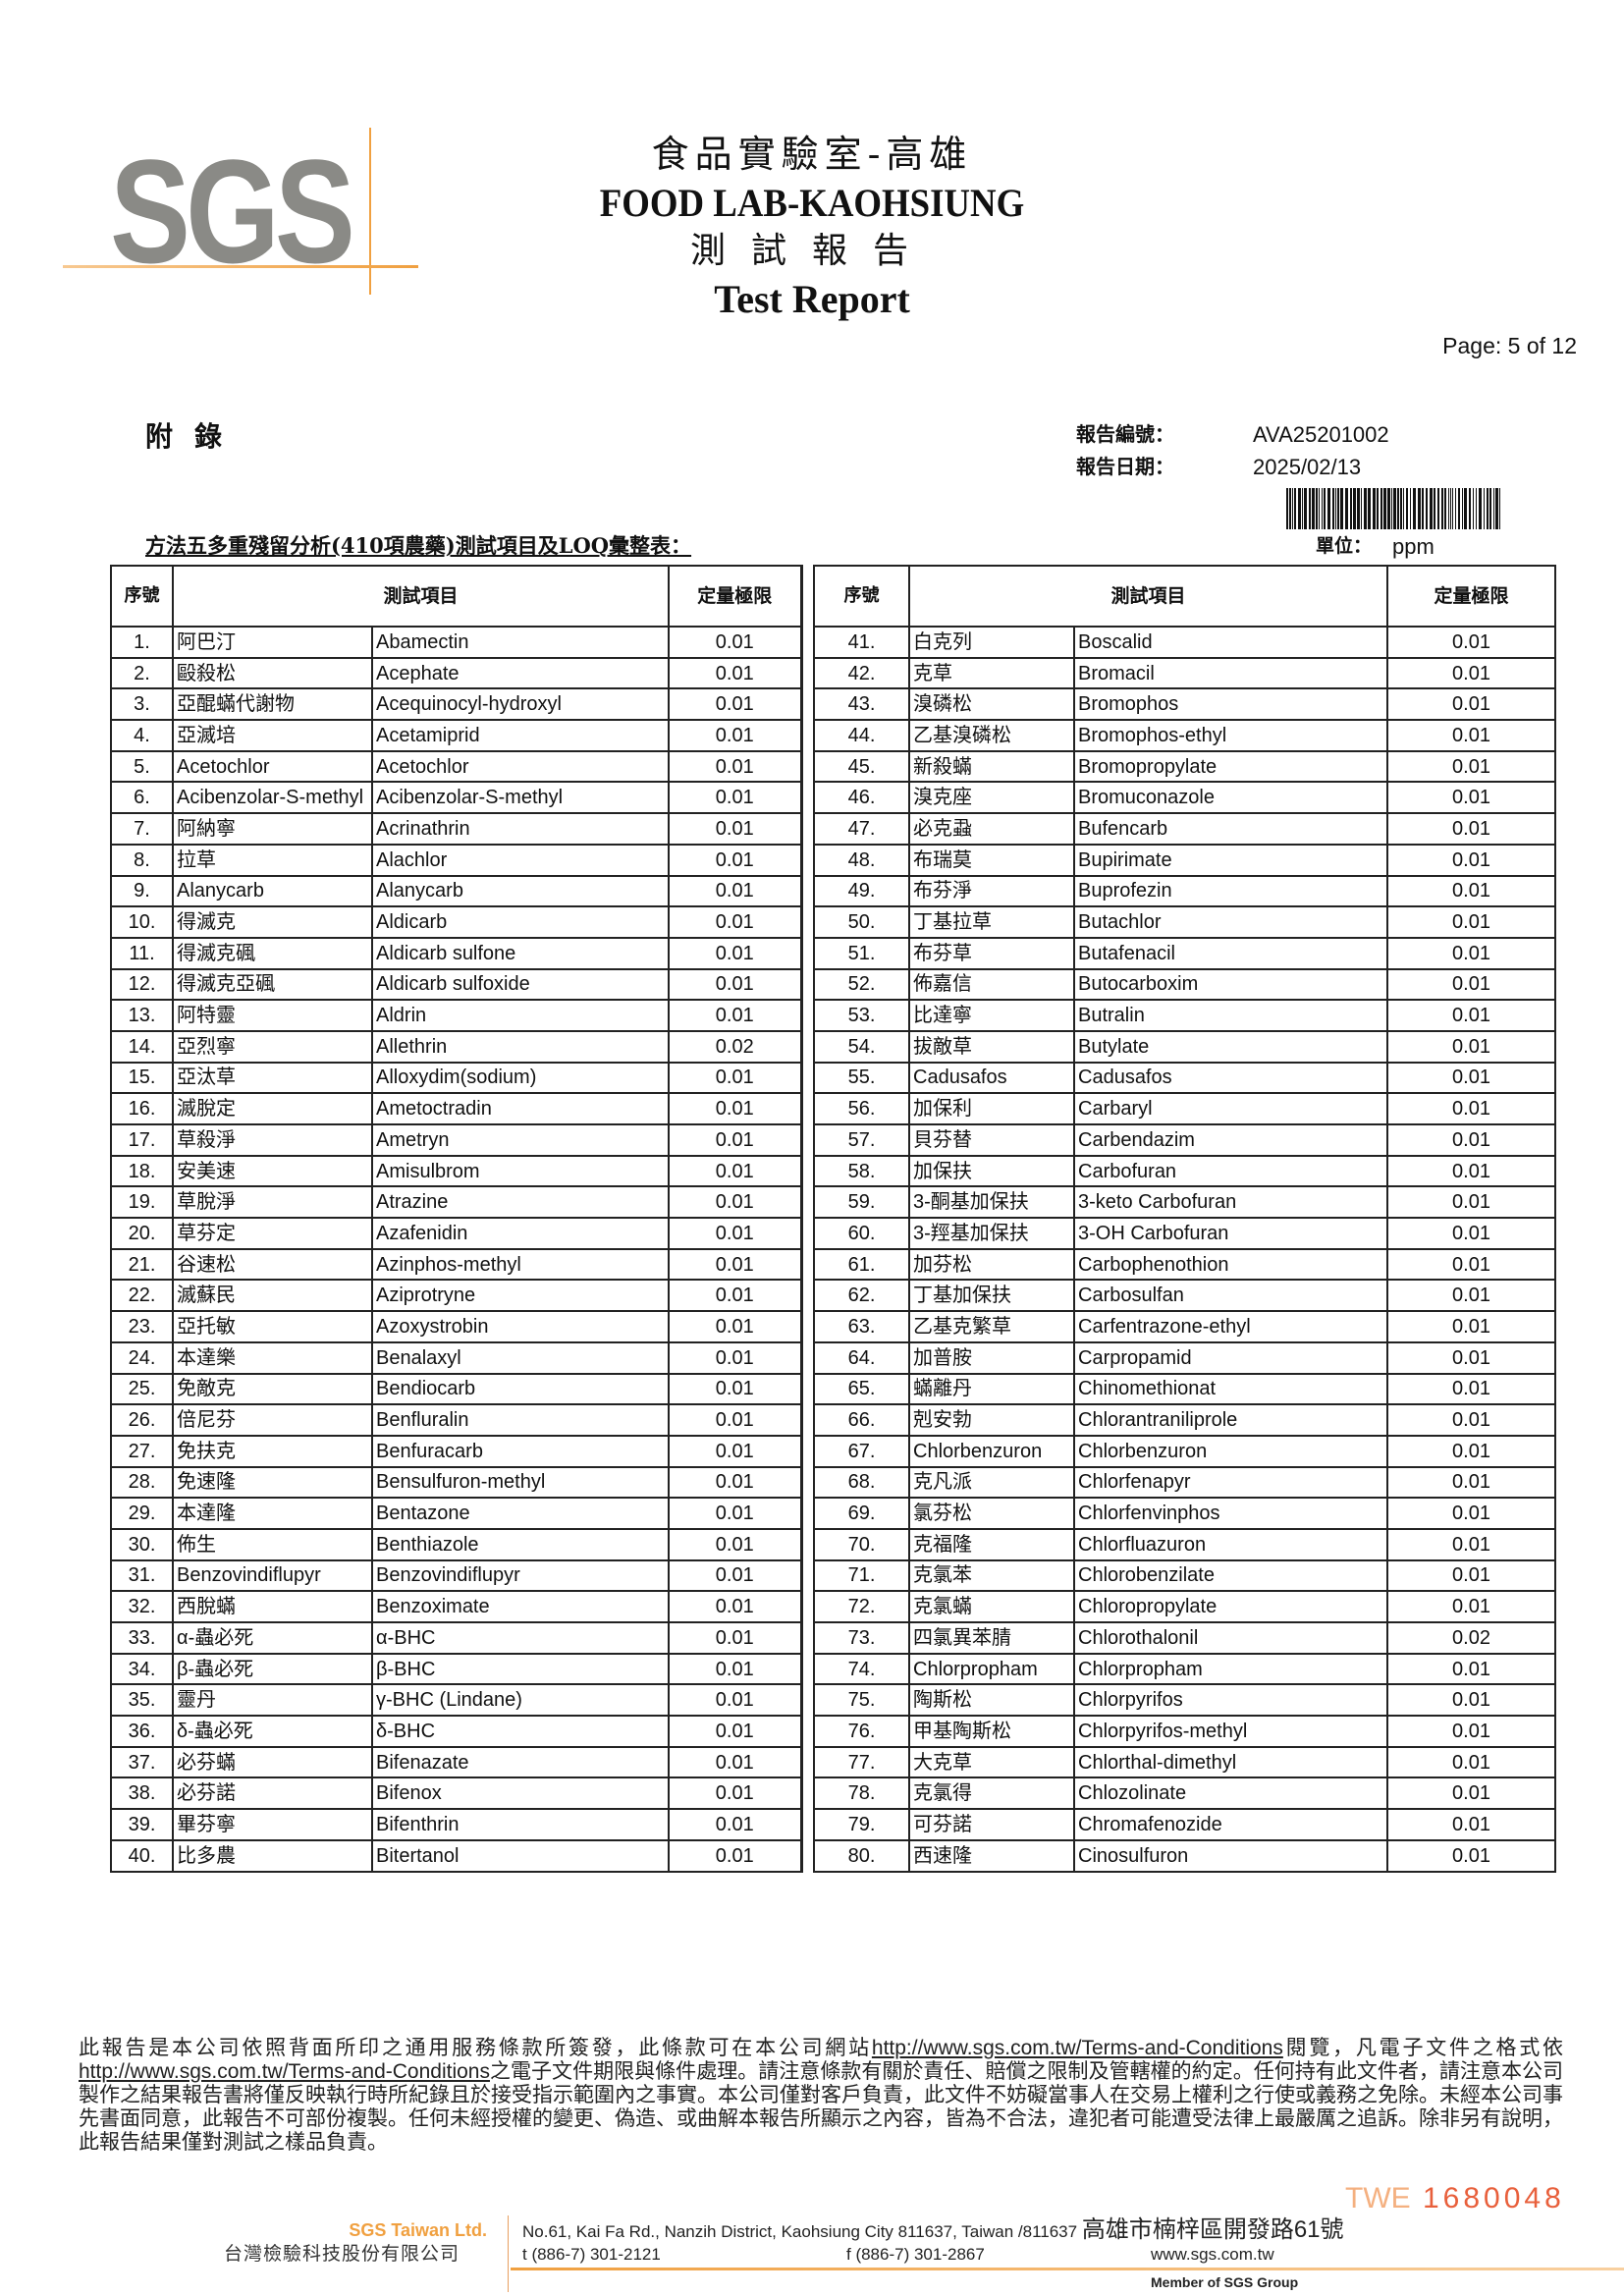 Image resolution: width=1624 pixels, height=2296 pixels. What do you see at coordinates (272, 1015) in the screenshot?
I see `cell-name-cn: 阿特靈` at bounding box center [272, 1015].